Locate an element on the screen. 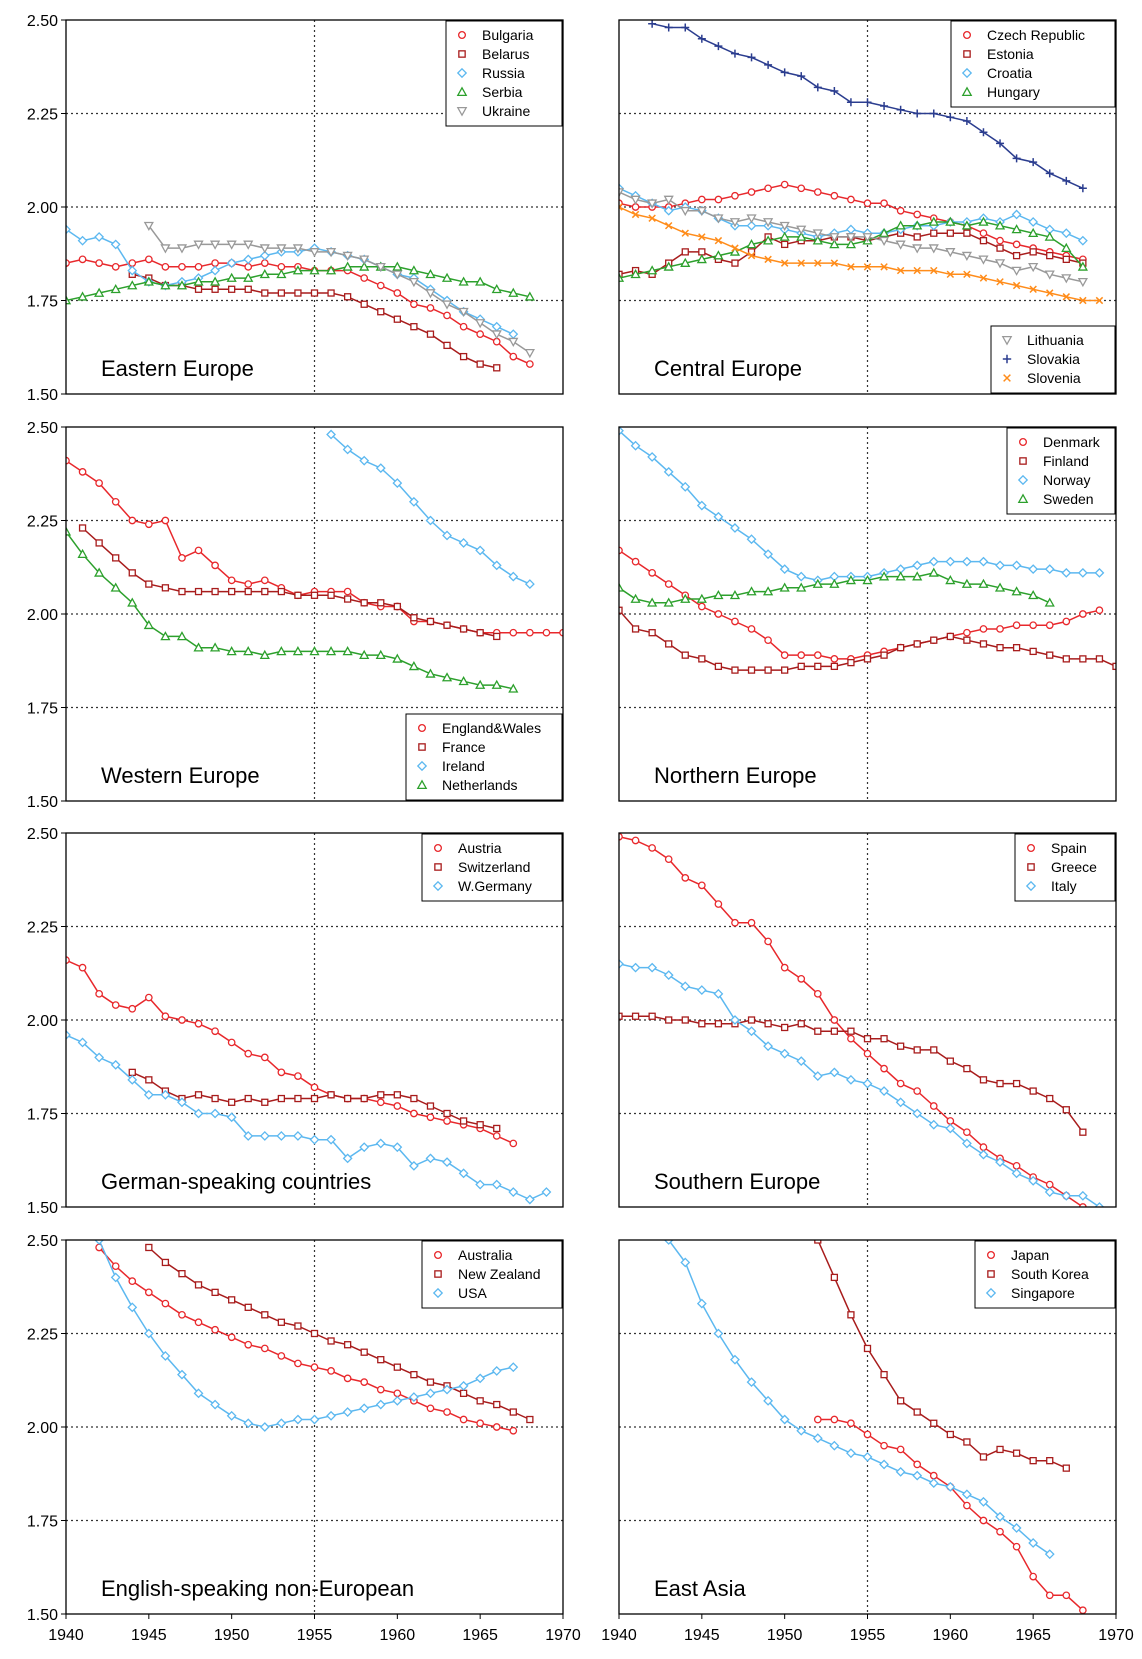 This screenshot has height=1659, width=1142. series-italy is located at coordinates (862, 1082).